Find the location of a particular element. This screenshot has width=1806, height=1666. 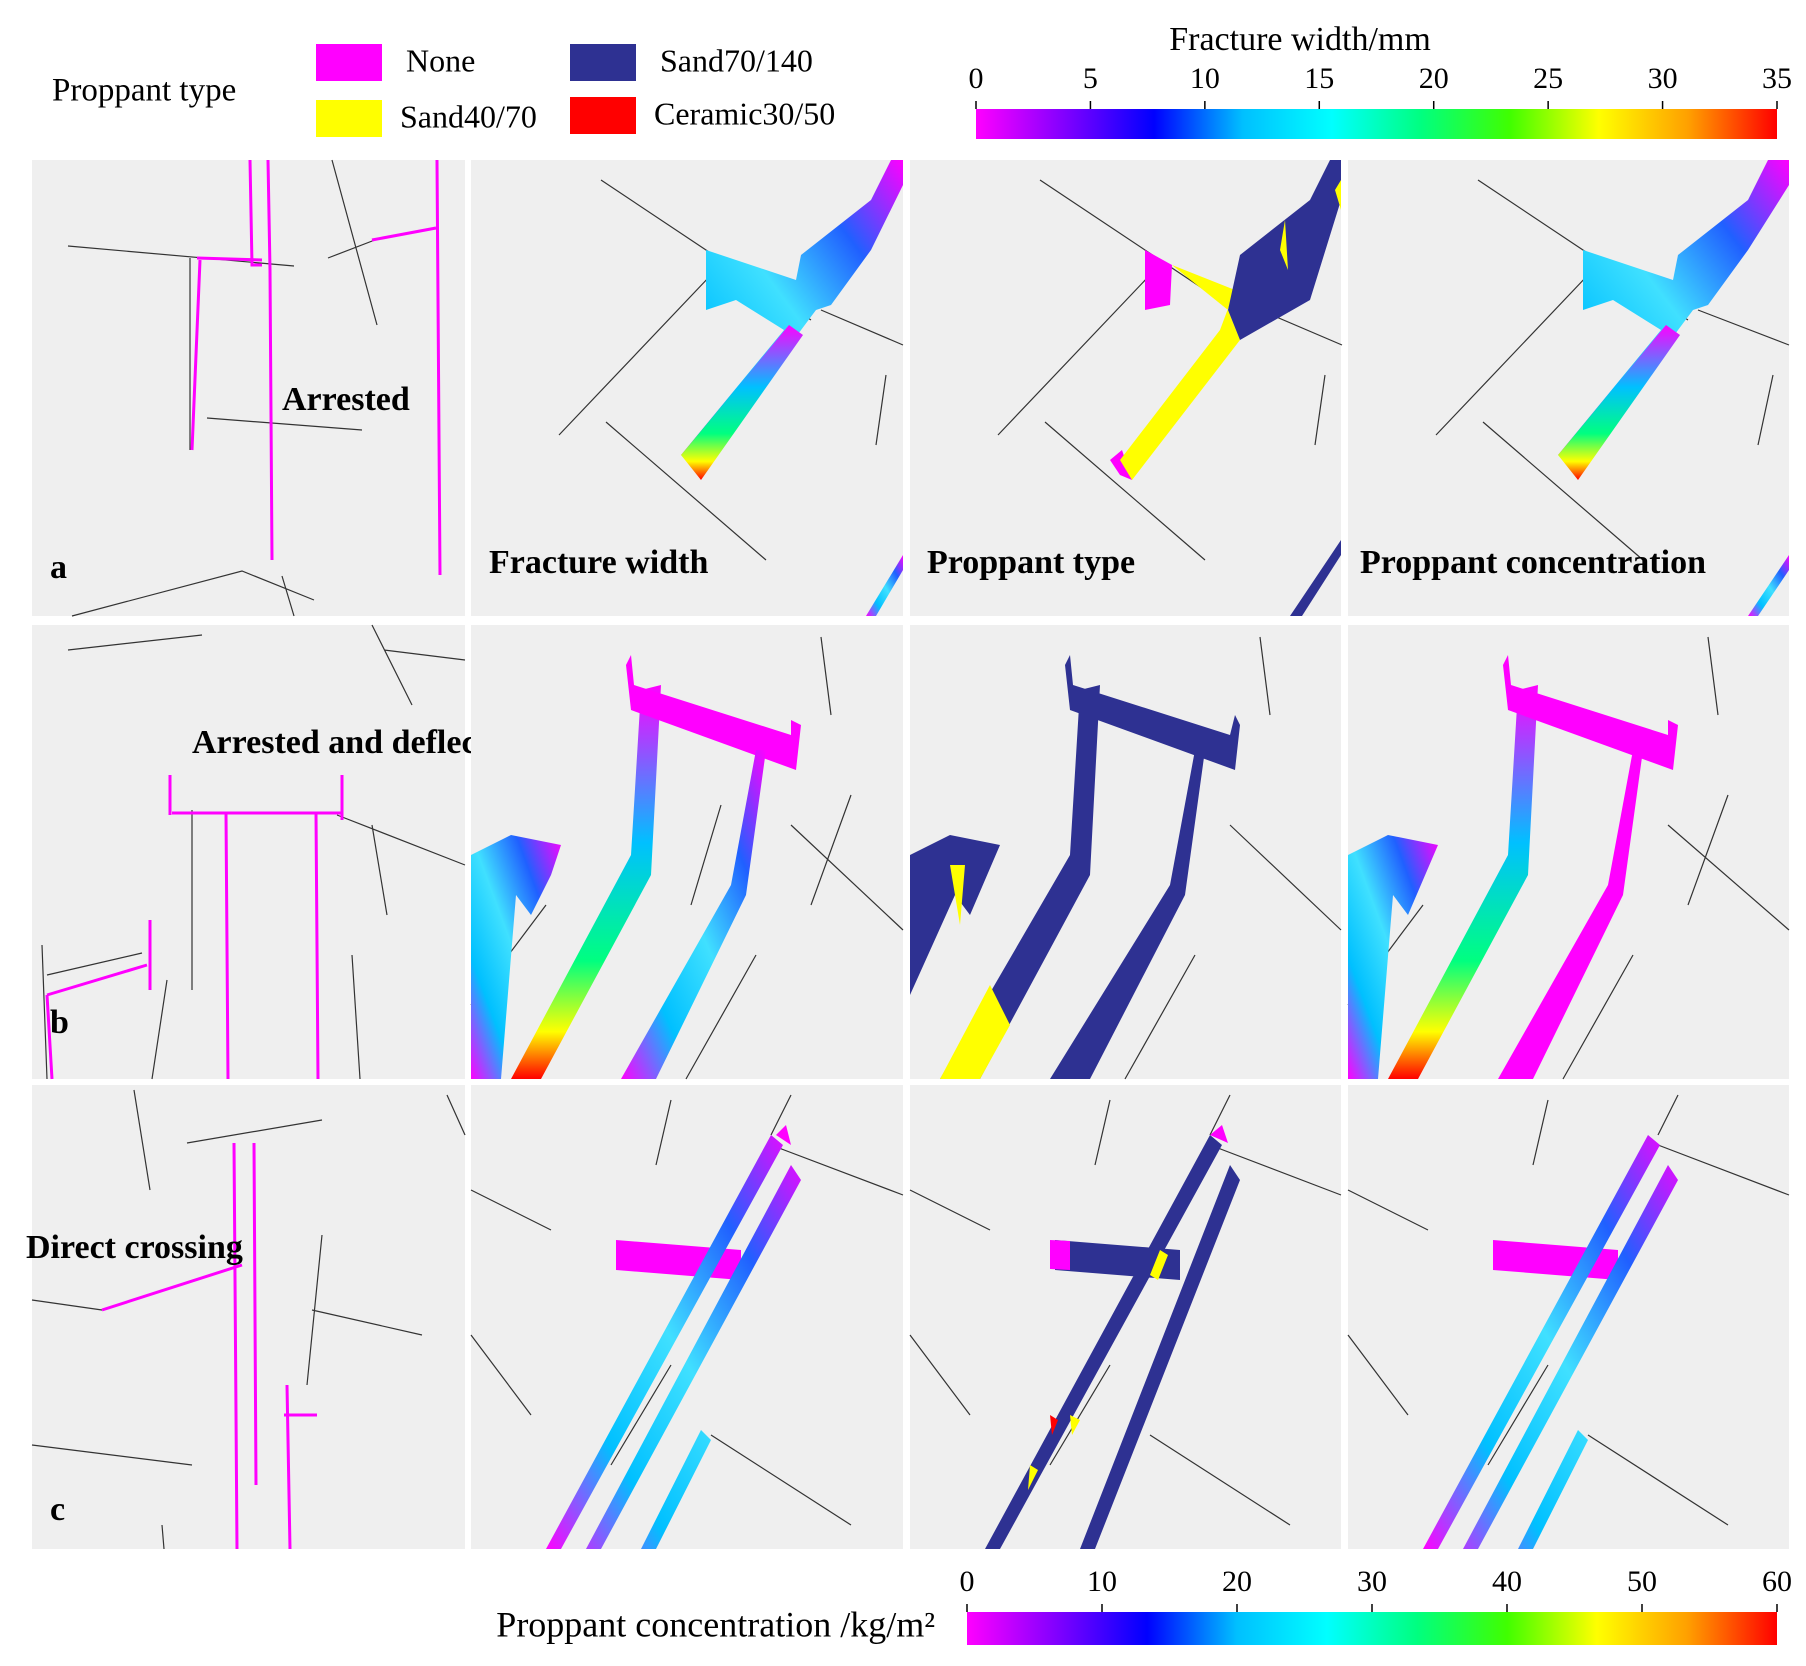

tick-label: 50 is located at coordinates (1642, 1581).